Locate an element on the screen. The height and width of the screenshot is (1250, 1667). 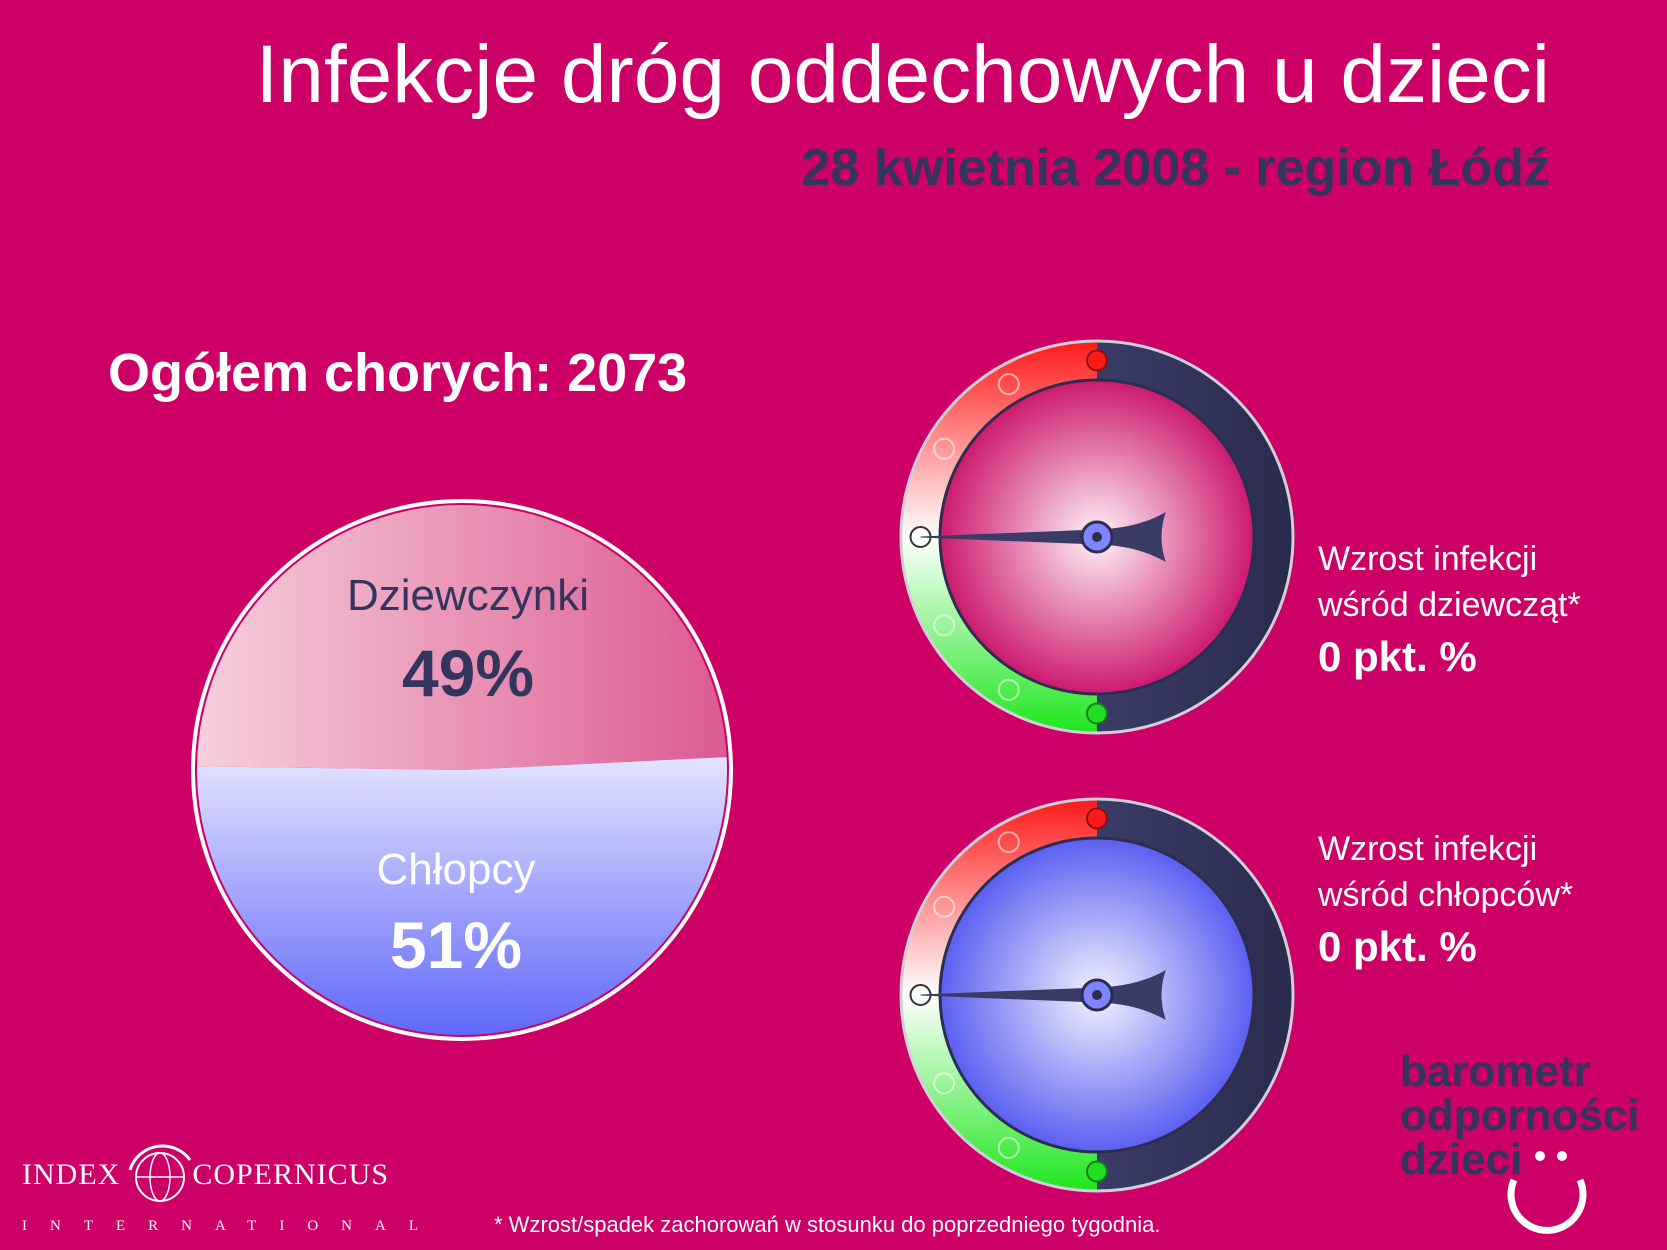
gauge-girls is located at coordinates (1097, 537).